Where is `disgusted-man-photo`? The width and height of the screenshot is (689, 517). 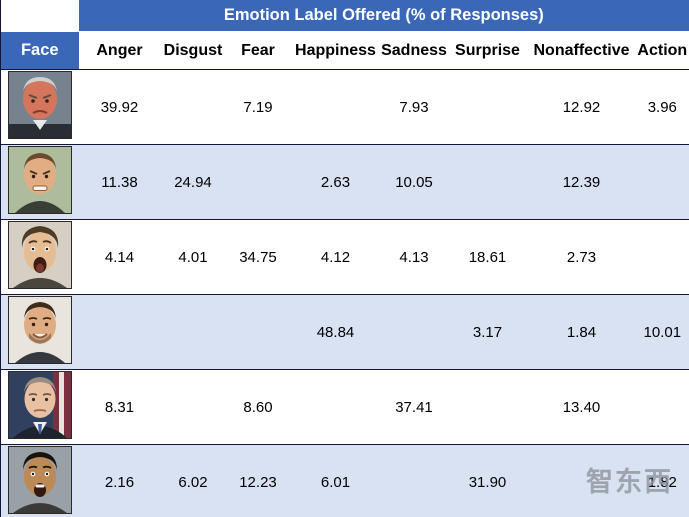
disgusted-man-photo is located at coordinates (39, 180).